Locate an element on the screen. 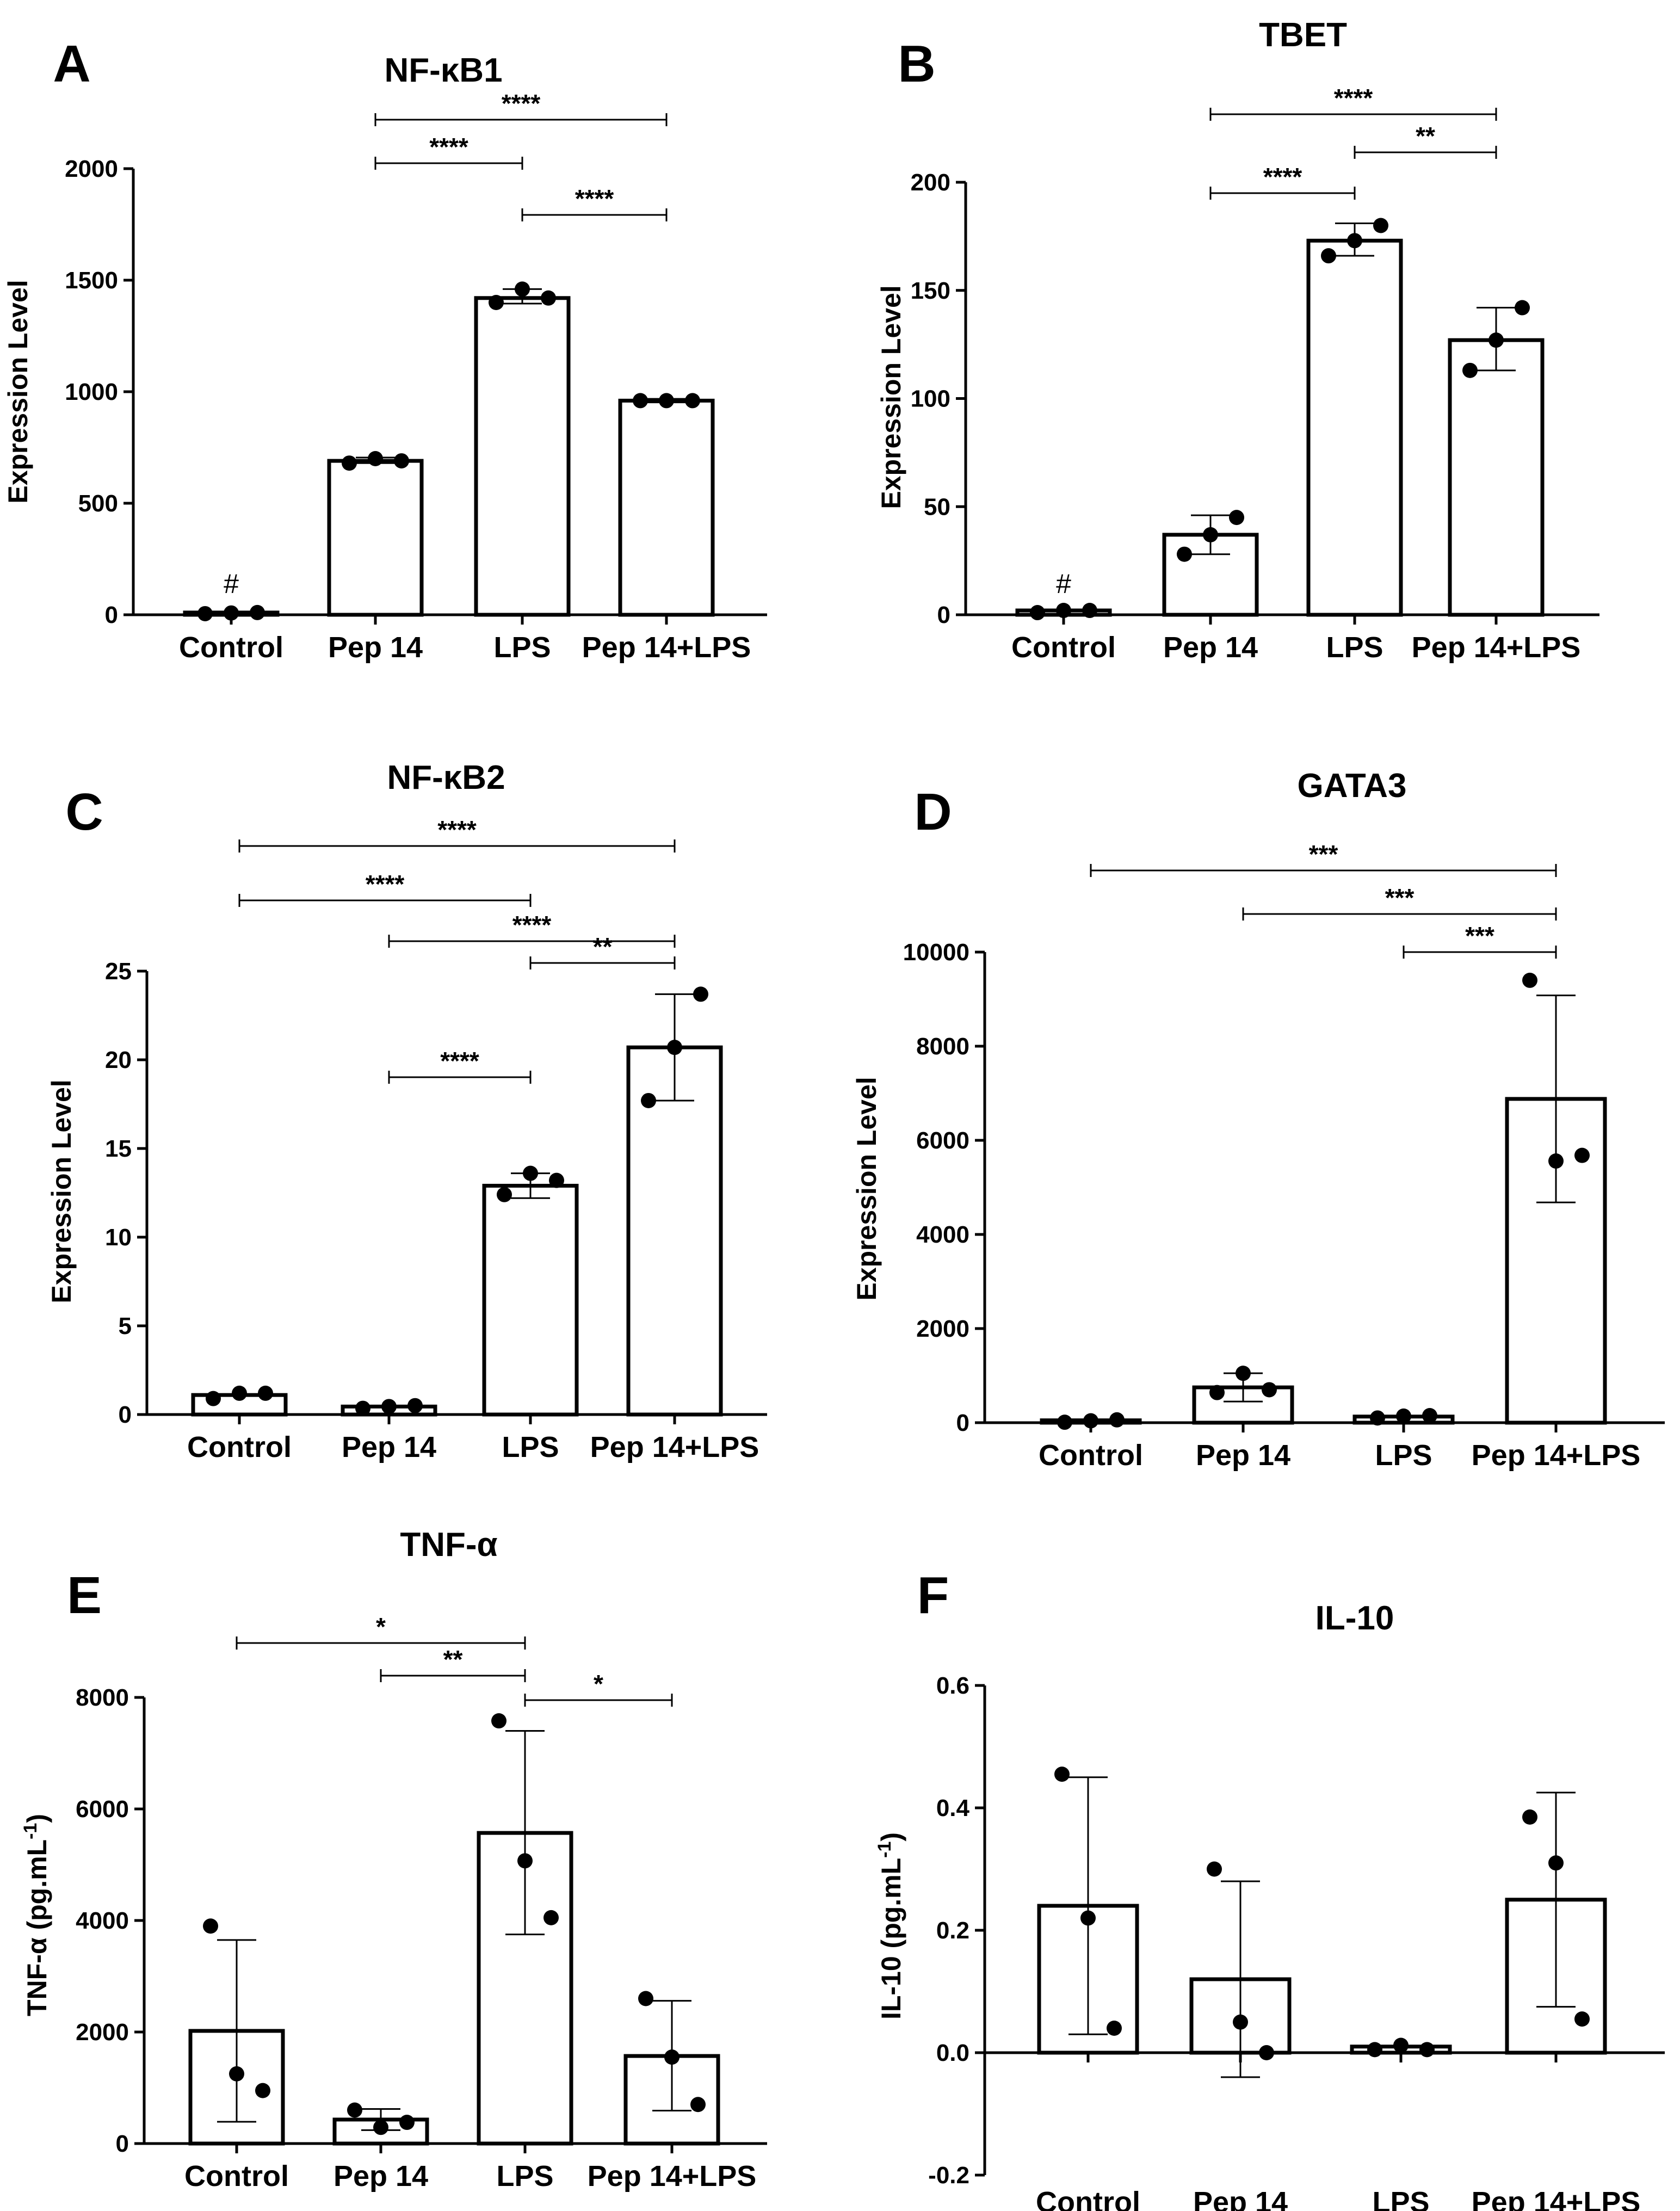 This screenshot has width=1680, height=2211. chart-title: TBET is located at coordinates (1303, 35).